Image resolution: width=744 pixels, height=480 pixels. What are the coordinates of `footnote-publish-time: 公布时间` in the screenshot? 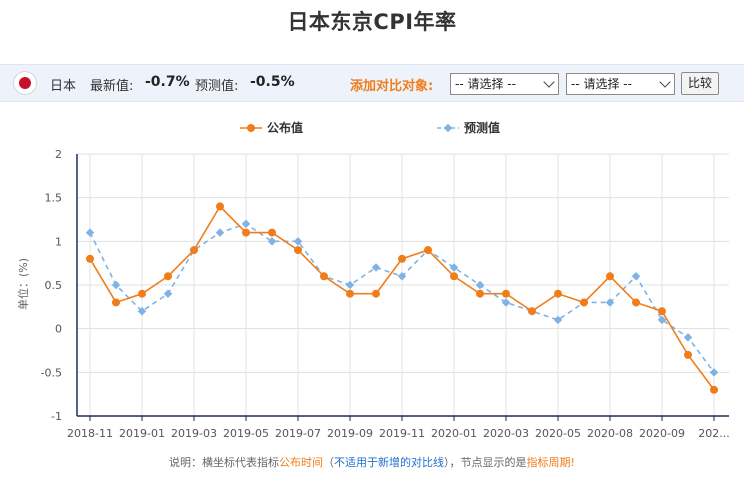 It's located at (301, 462).